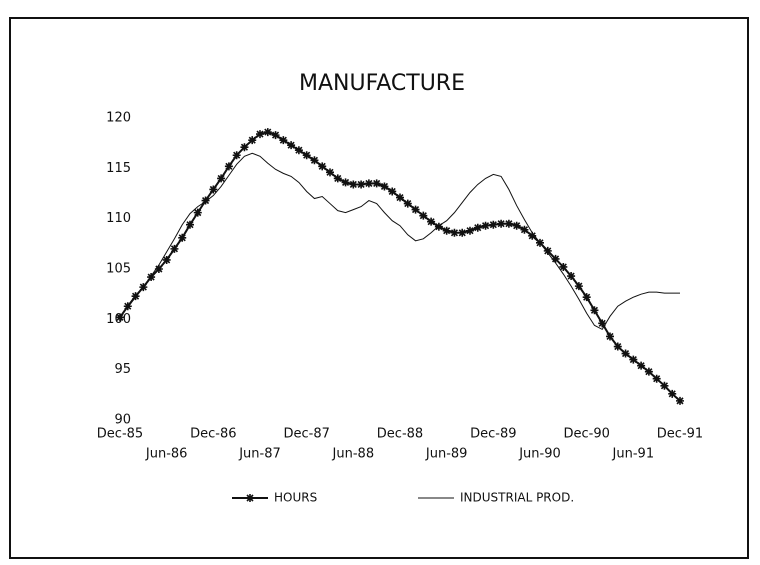 The height and width of the screenshot is (565, 760). I want to click on x-tick-label: Jun-86, so click(166, 454).